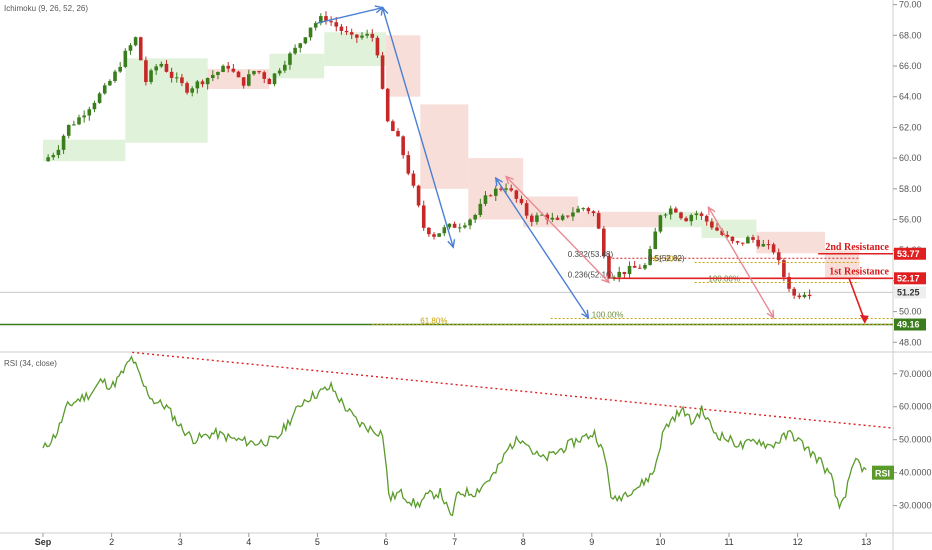 Image resolution: width=932 pixels, height=550 pixels. I want to click on time-tick-label: 2, so click(111, 542).